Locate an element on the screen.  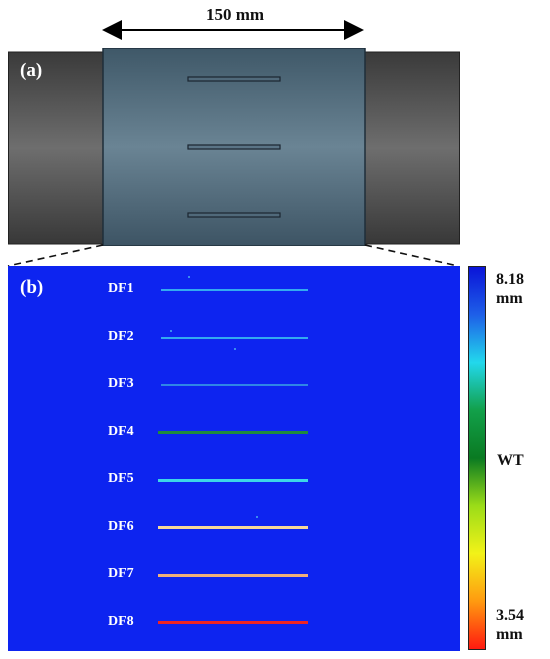
defect-label: DF3 is located at coordinates (121, 383).